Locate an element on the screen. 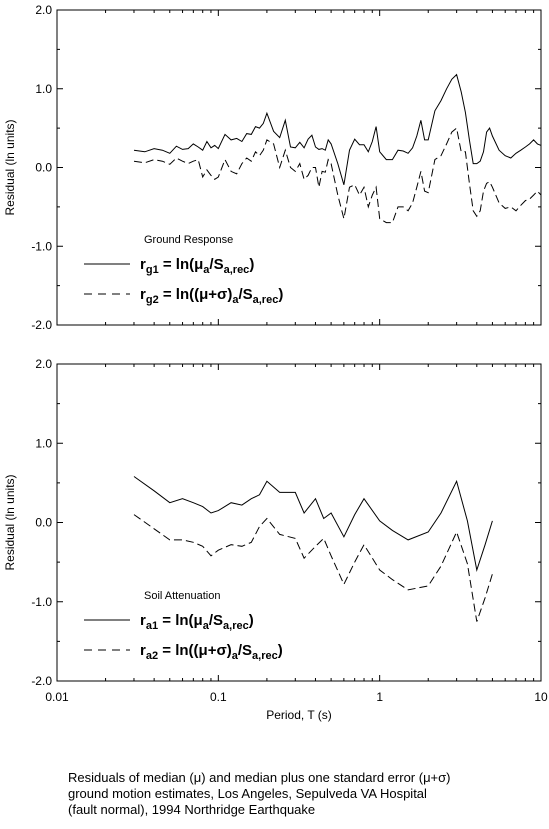 This screenshot has height=829, width=549. lower-legend-title: Soil Attenuation is located at coordinates (182, 596).